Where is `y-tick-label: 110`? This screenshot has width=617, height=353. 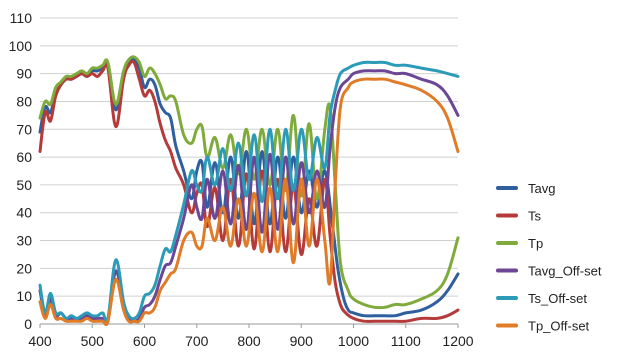 y-tick-label: 110 is located at coordinates (21, 18).